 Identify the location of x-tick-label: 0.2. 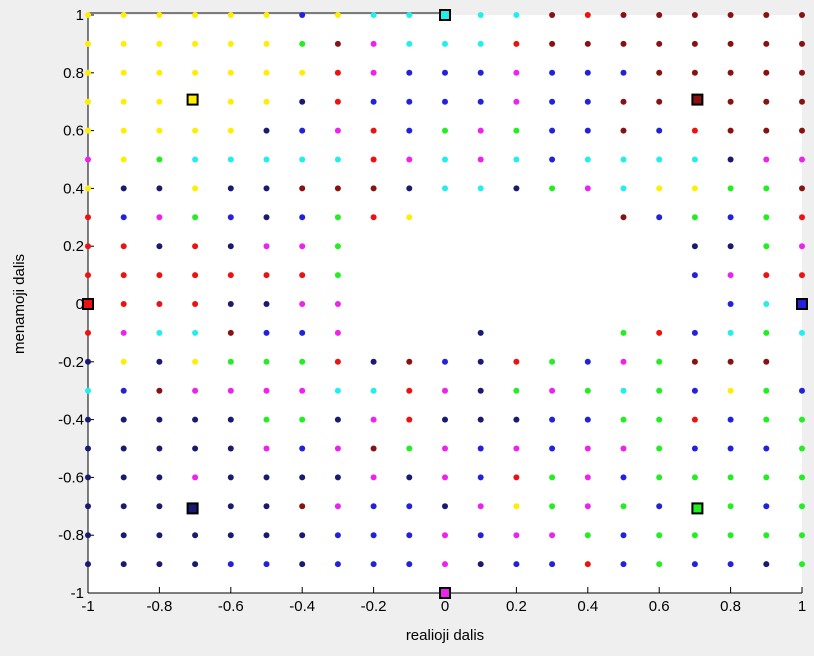
(516, 606).